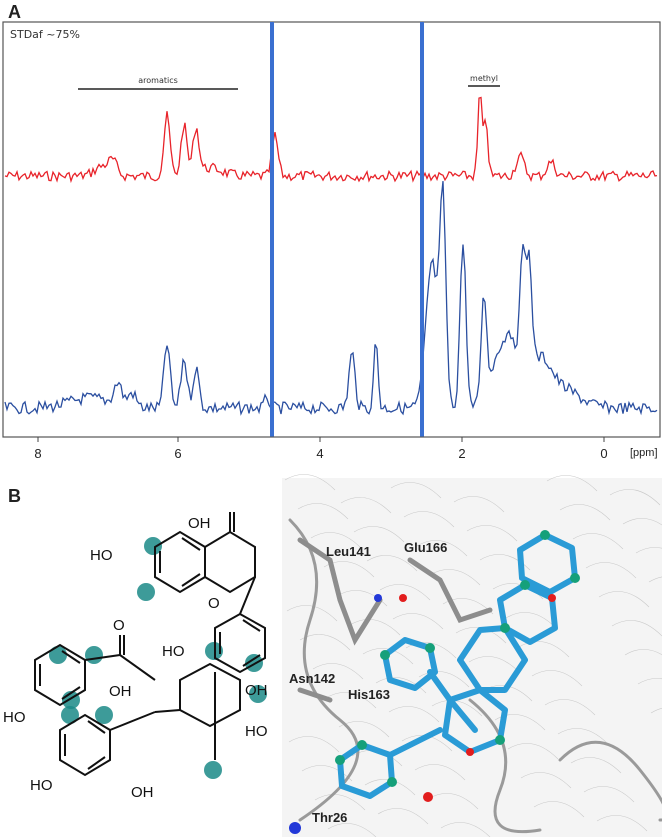  I want to click on atom-label-oh-2: OH, so click(120, 691).